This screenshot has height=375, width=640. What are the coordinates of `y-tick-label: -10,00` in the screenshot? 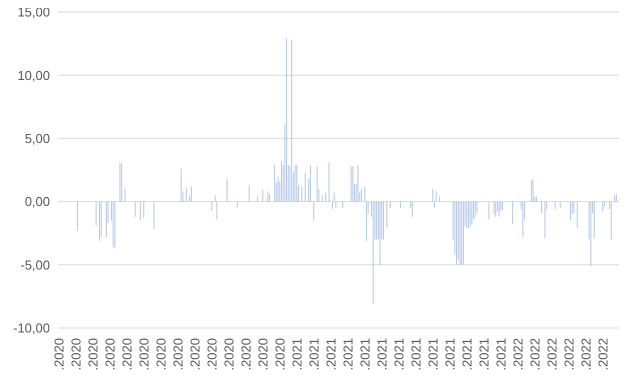 It's located at (31, 328).